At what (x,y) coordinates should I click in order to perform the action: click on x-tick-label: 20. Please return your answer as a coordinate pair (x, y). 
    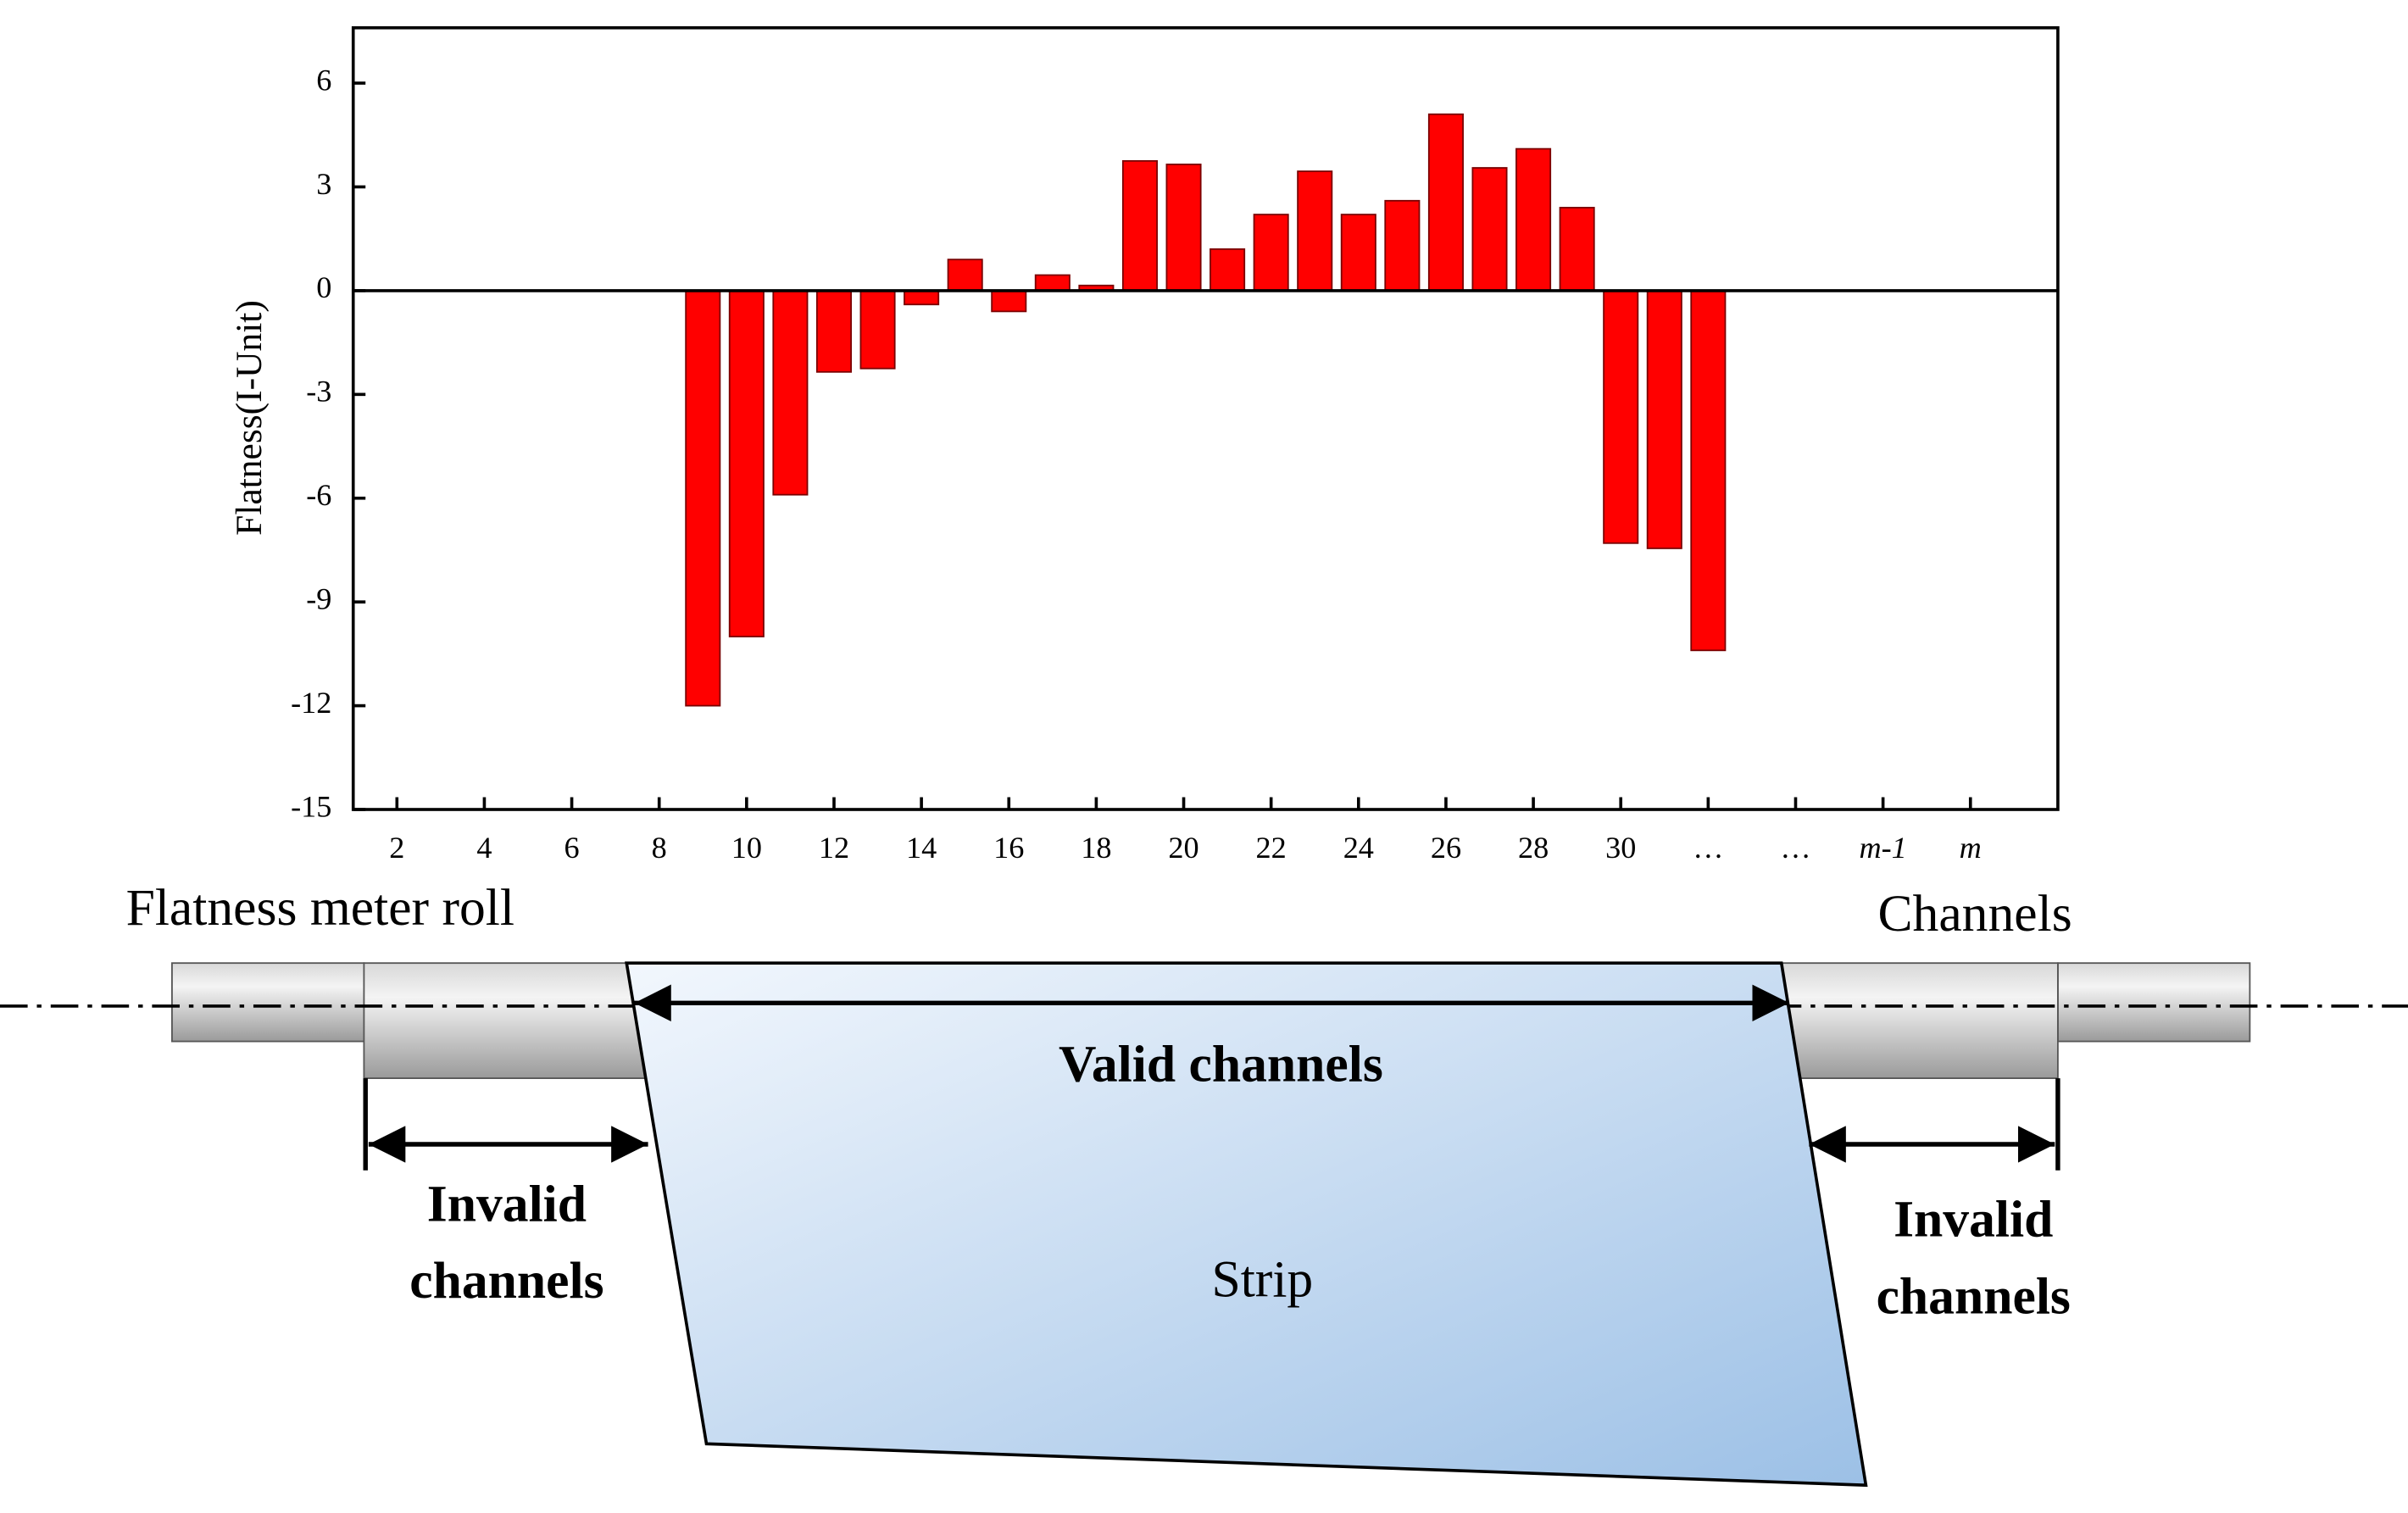
    Looking at the image, I should click on (1183, 848).